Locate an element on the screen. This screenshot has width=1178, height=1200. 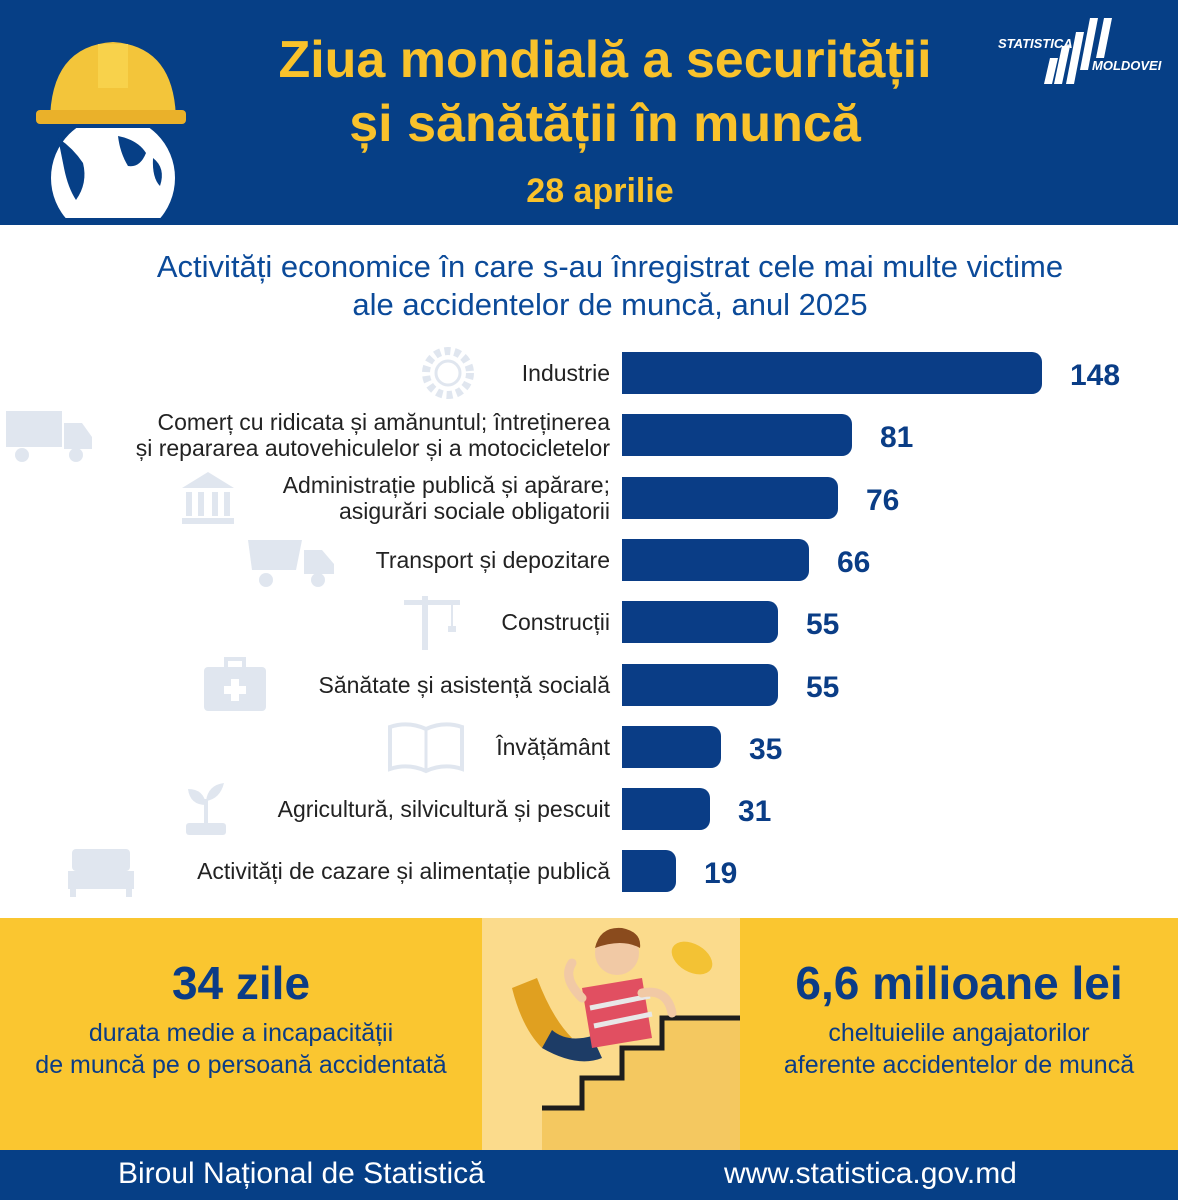
category-label-line: Industrie is located at coordinates (565, 373).